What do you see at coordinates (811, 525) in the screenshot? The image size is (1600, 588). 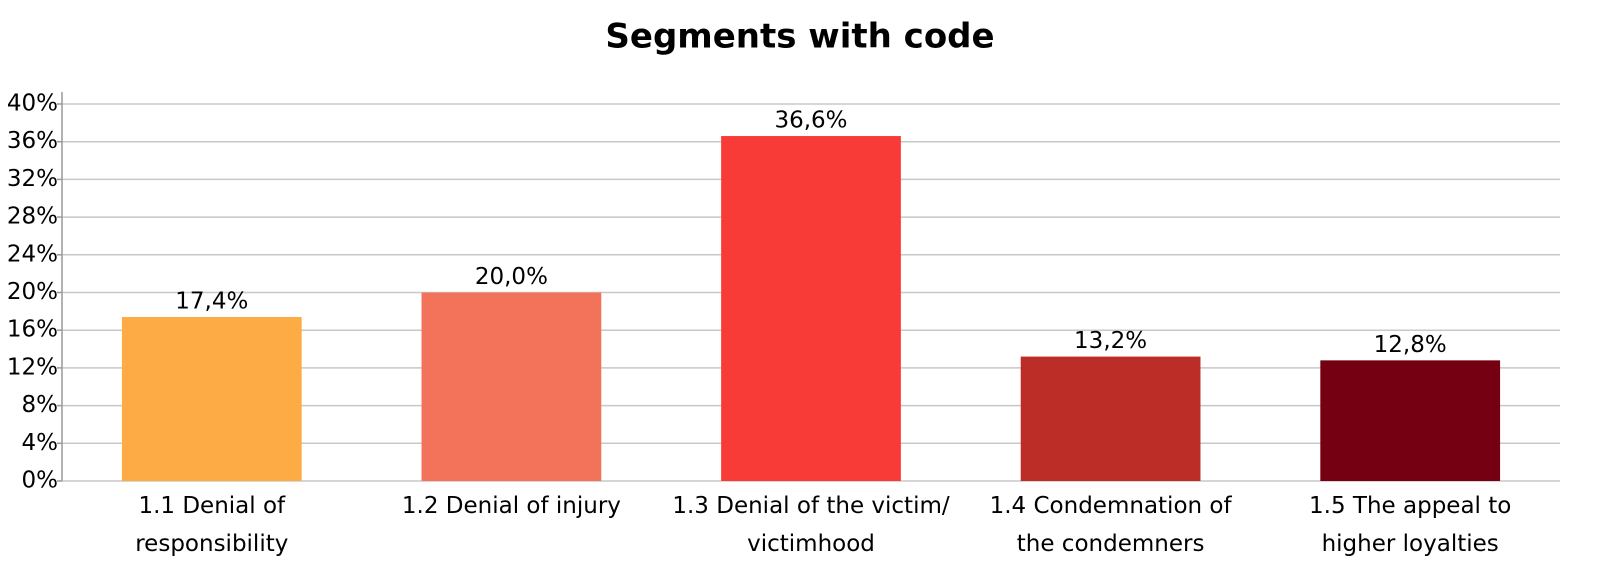 I see `x-tick-label: 1.3 Denial of the victim/ victimhood` at bounding box center [811, 525].